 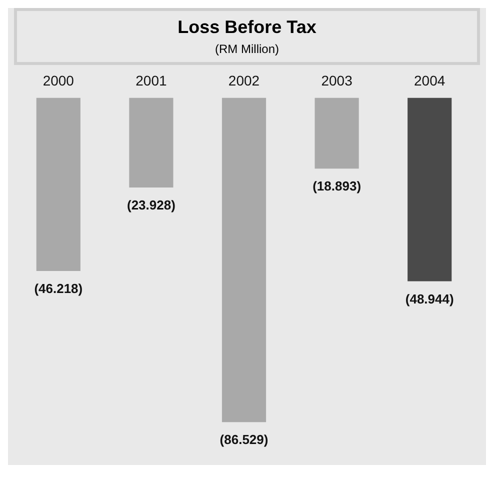 What do you see at coordinates (151, 80) in the screenshot?
I see `x-tick-label: 2001` at bounding box center [151, 80].